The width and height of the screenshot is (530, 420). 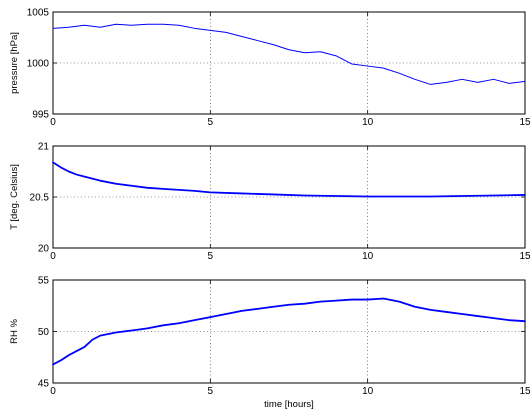 What do you see at coordinates (524, 391) in the screenshot?
I see `humidity-x-tick-label: 15` at bounding box center [524, 391].